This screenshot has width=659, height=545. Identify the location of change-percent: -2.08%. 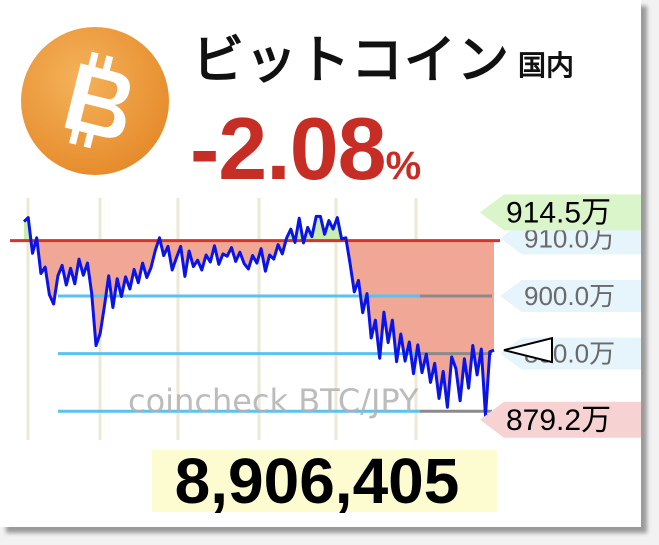
(305, 149).